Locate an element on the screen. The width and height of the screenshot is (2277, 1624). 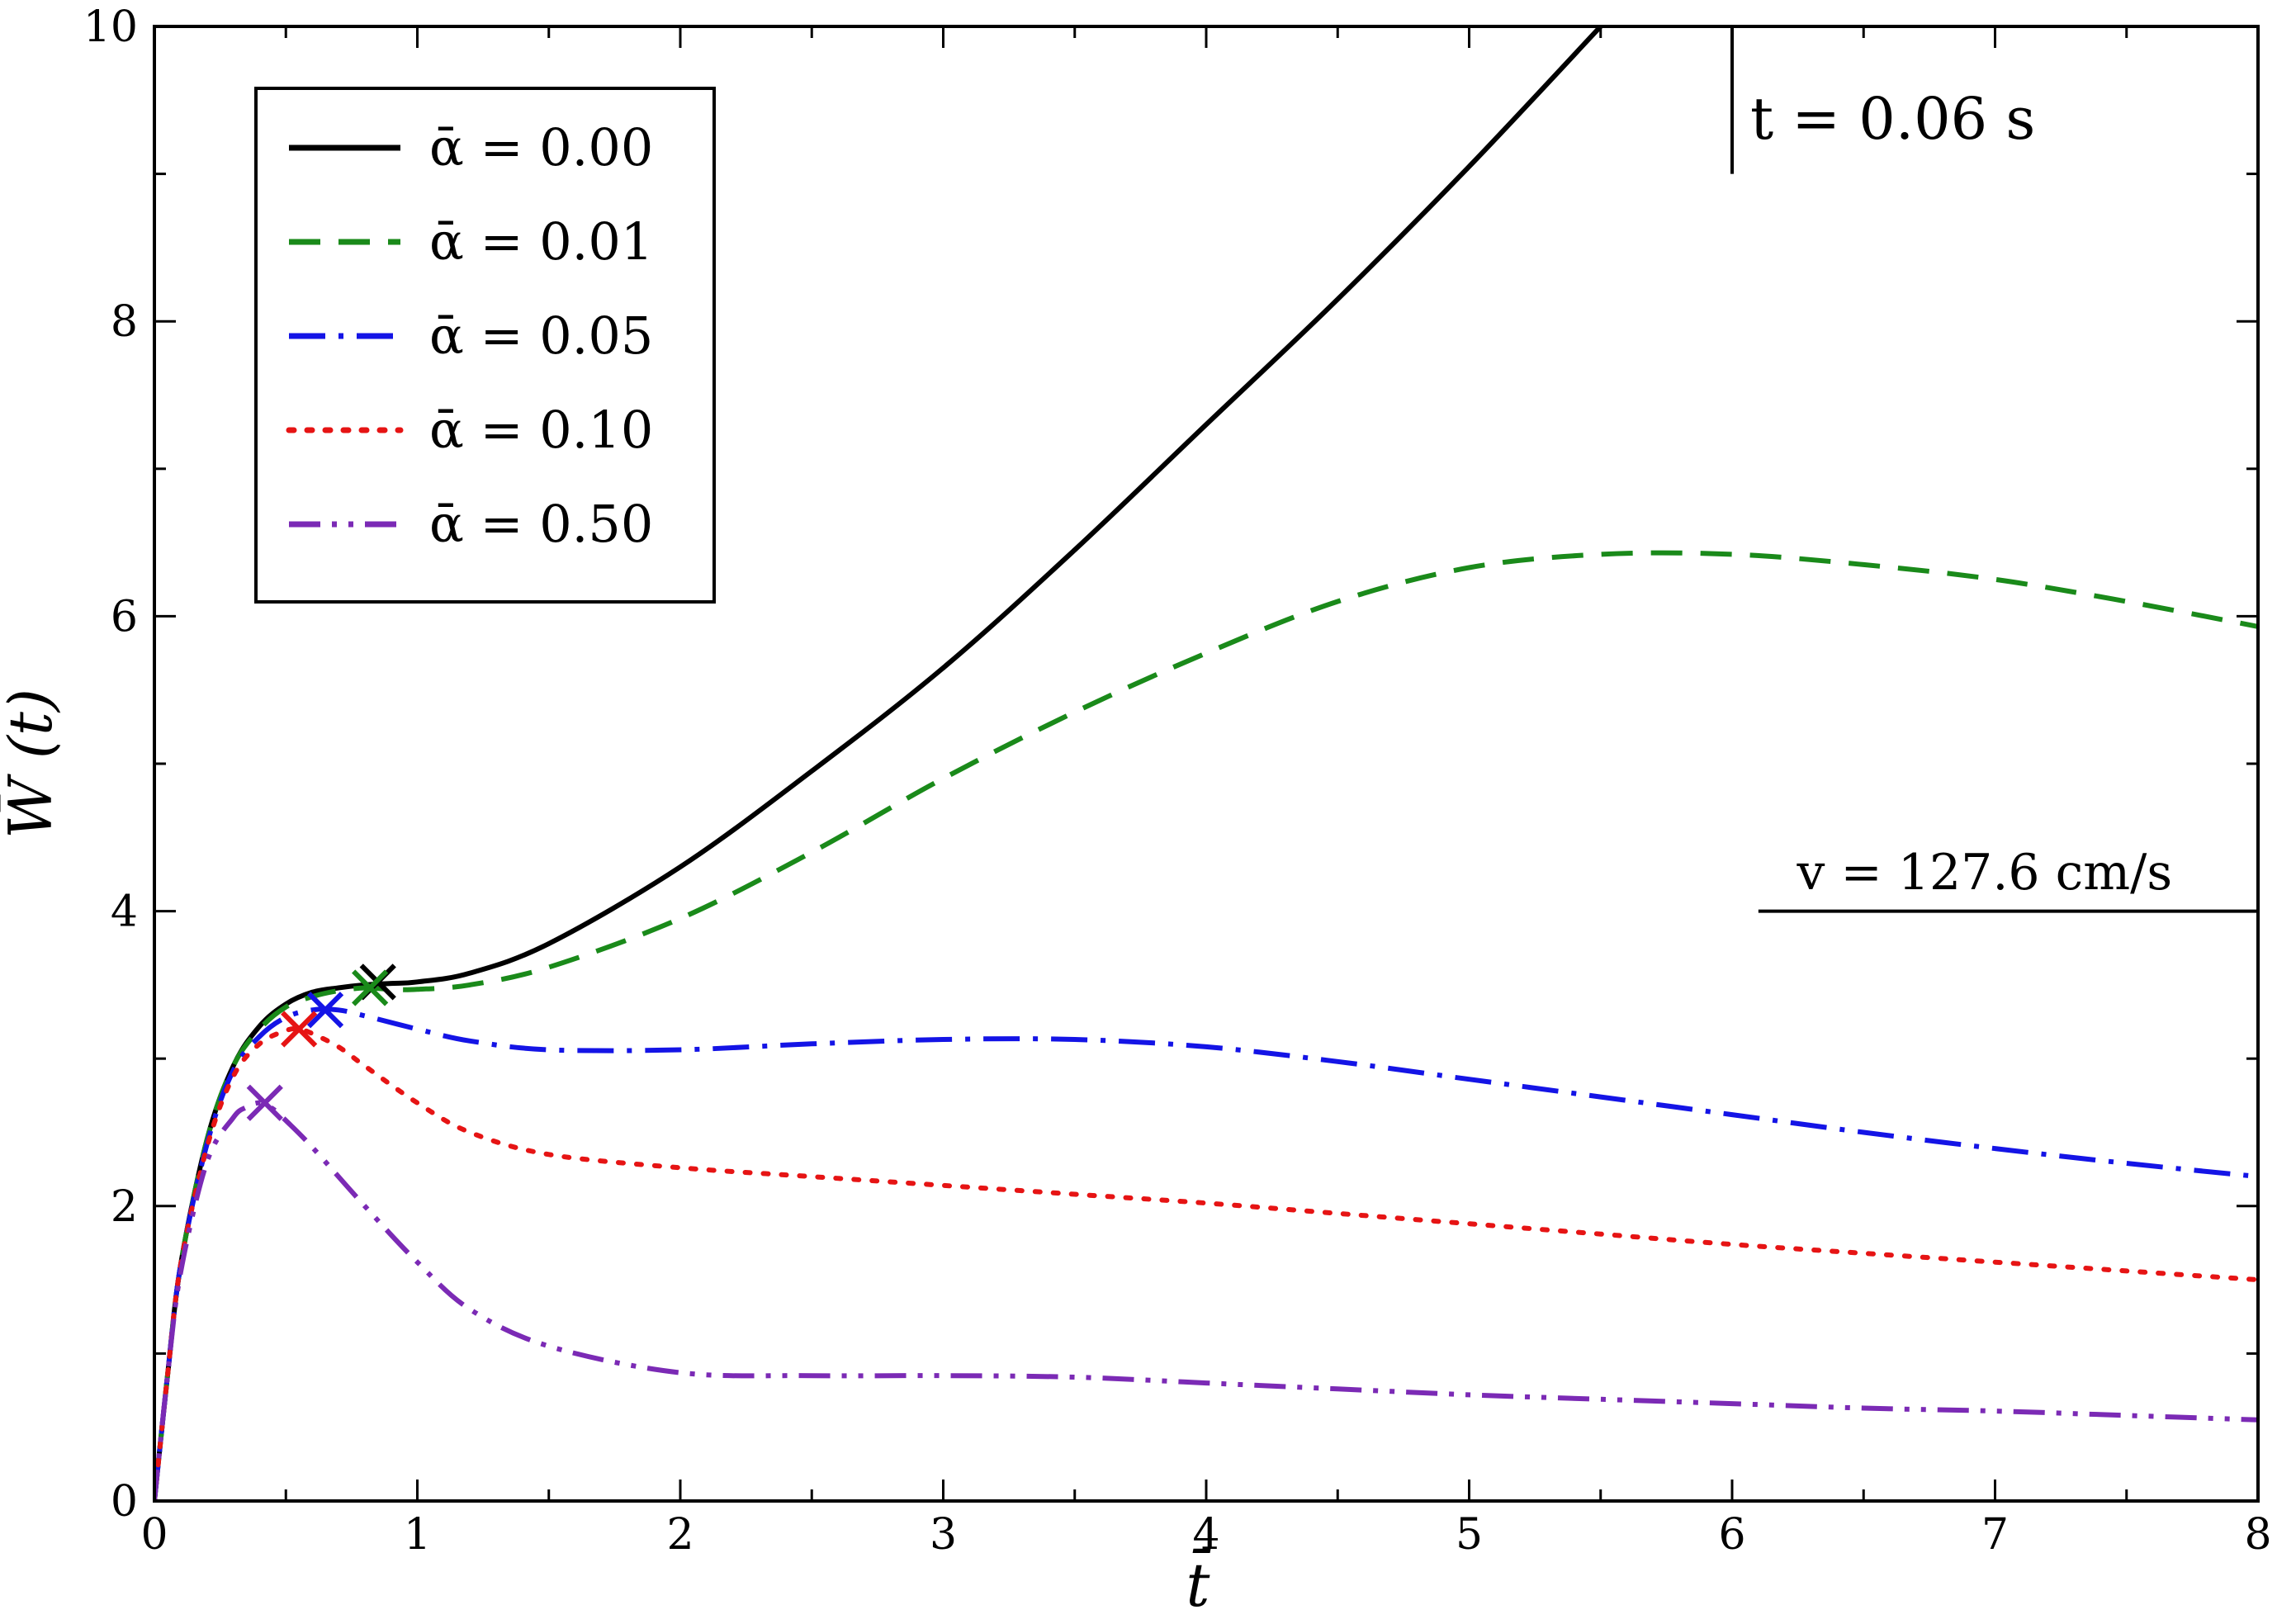
marker-layer is located at coordinates (321, 1043).